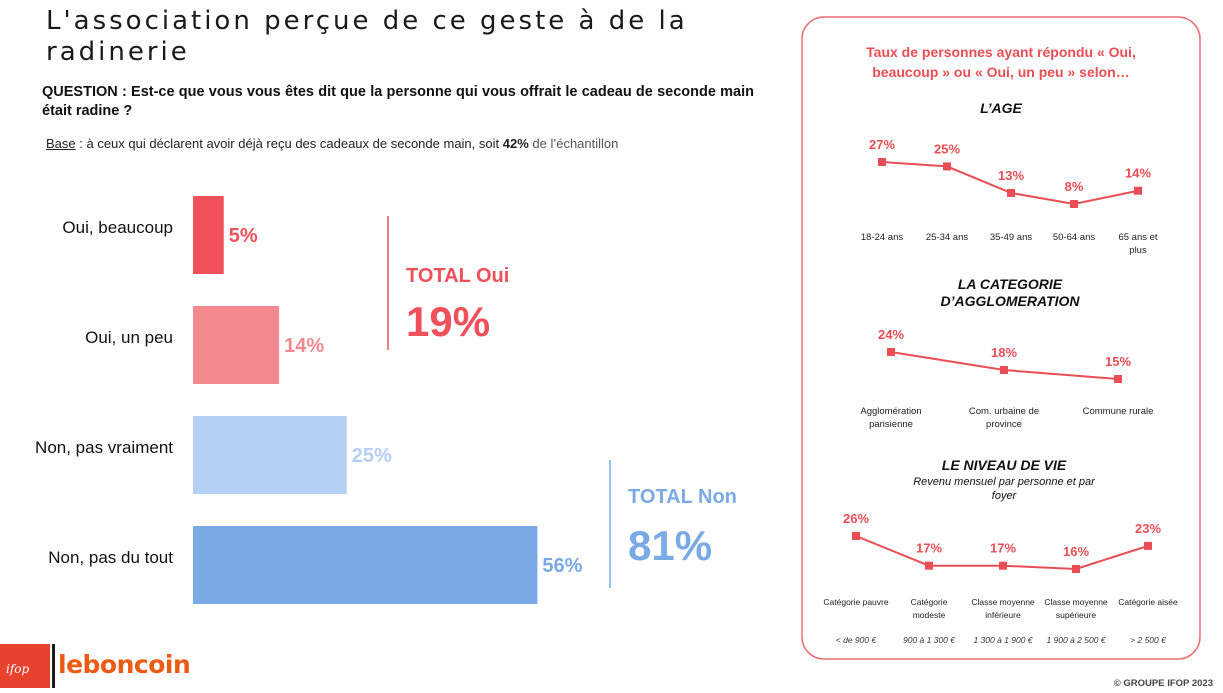  I want to click on total-yes-label: TOTAL Oui, so click(457, 276).